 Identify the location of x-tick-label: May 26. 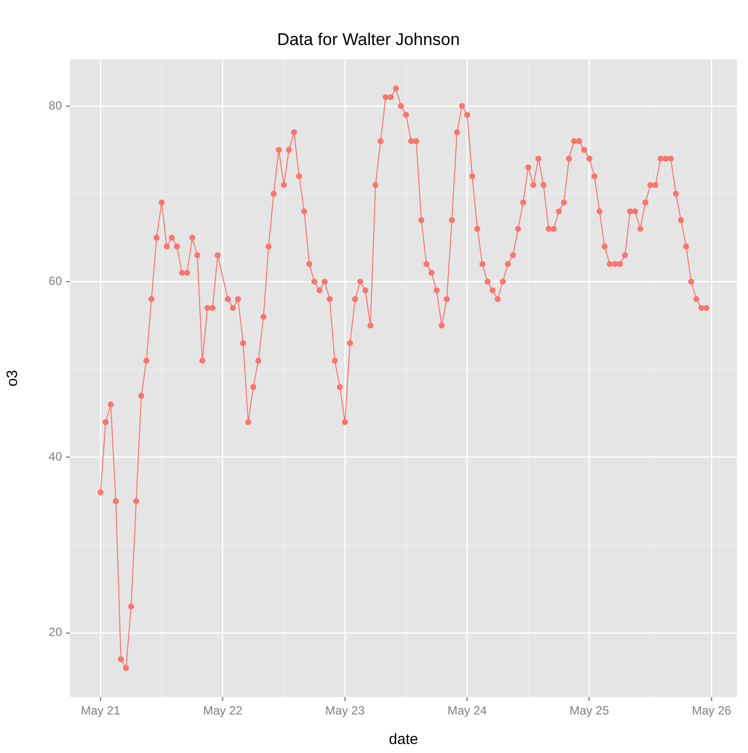
(712, 711).